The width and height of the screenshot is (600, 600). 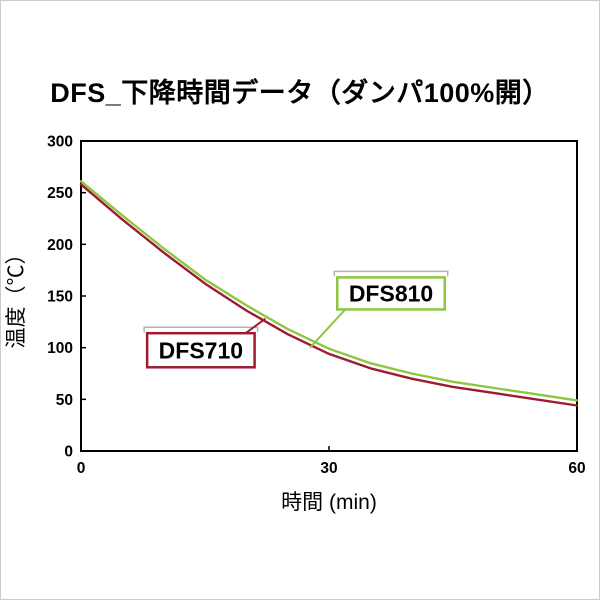 What do you see at coordinates (300, 93) in the screenshot?
I see `chart-title: DFS_下降時間データ（ダンパ100%開）` at bounding box center [300, 93].